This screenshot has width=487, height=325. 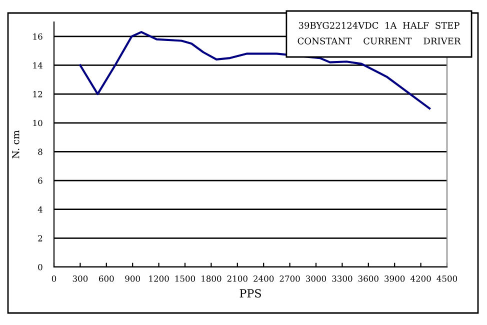 I want to click on annotation: CONSTANT CURRENT DRIVER, so click(x=379, y=41).